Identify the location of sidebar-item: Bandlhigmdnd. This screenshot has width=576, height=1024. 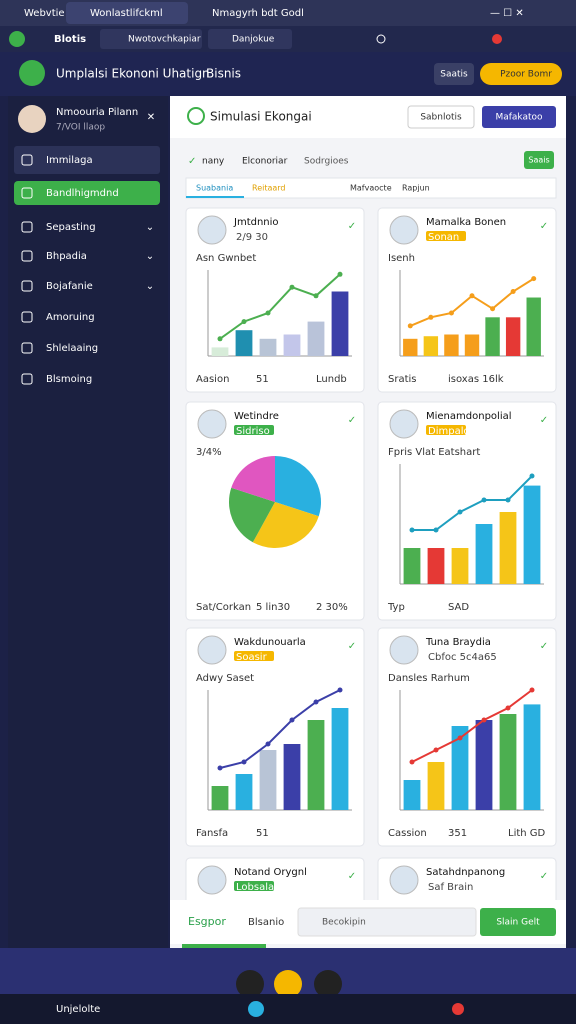
(82, 193).